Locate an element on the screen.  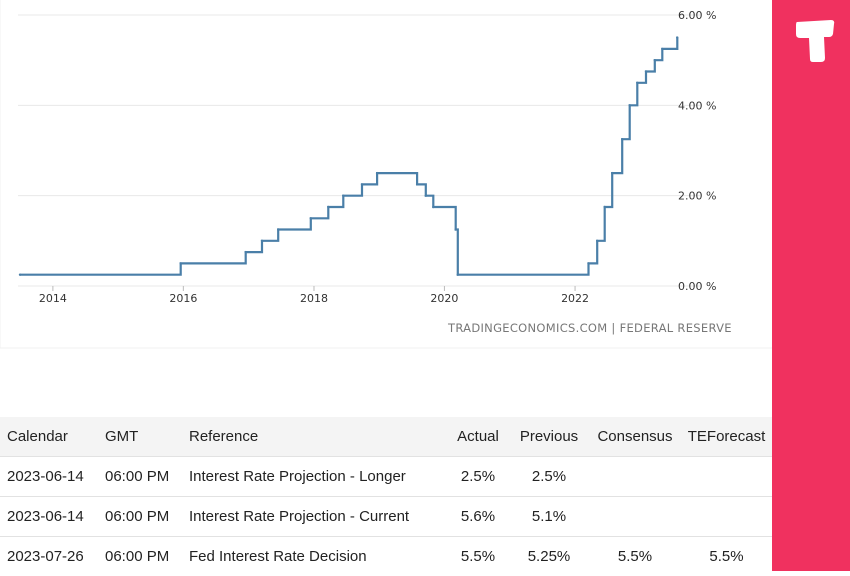
y-tick-label: 0.00 % is located at coordinates (697, 286).